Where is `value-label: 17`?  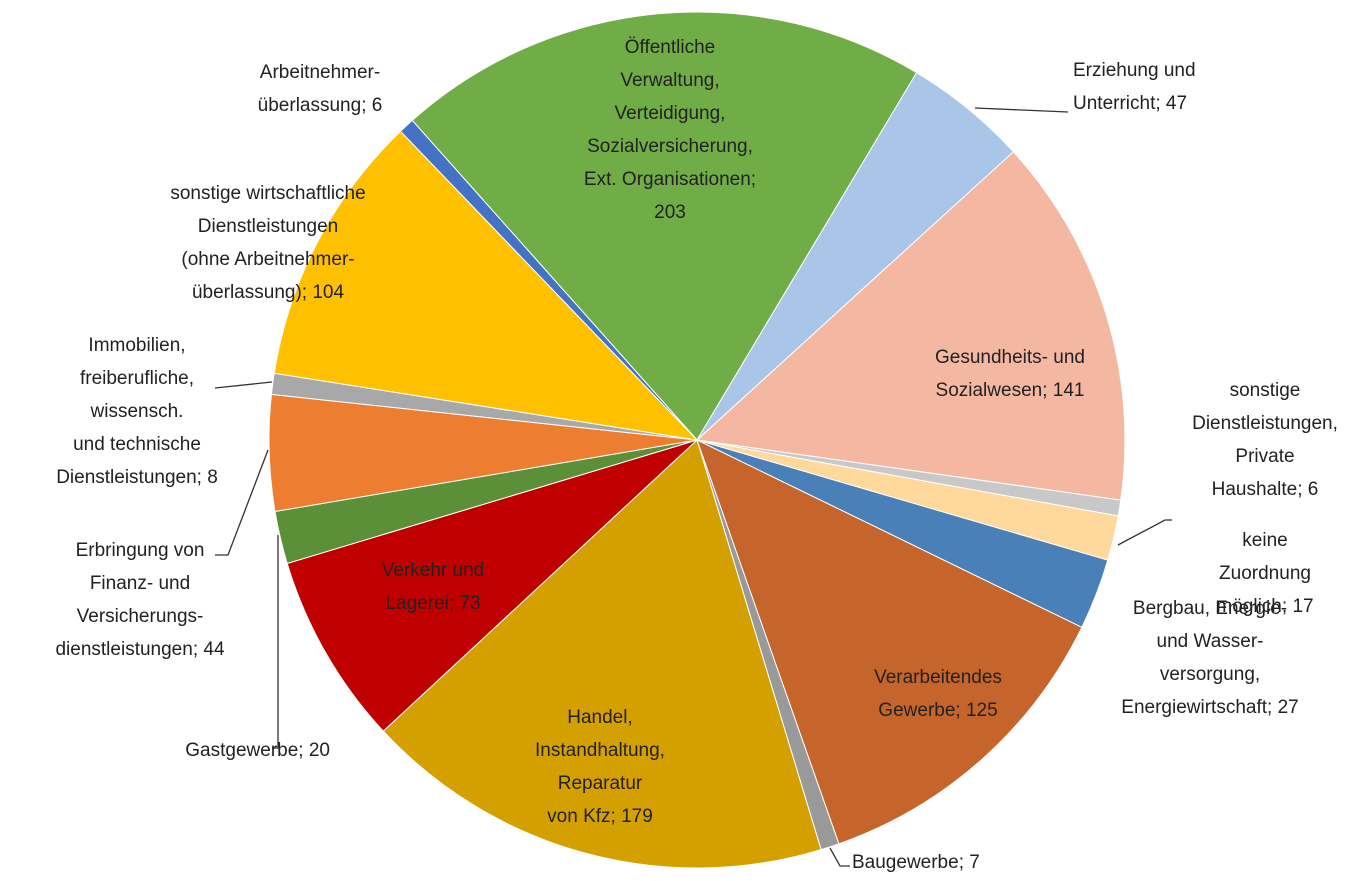 value-label: 17 is located at coordinates (1298, 606).